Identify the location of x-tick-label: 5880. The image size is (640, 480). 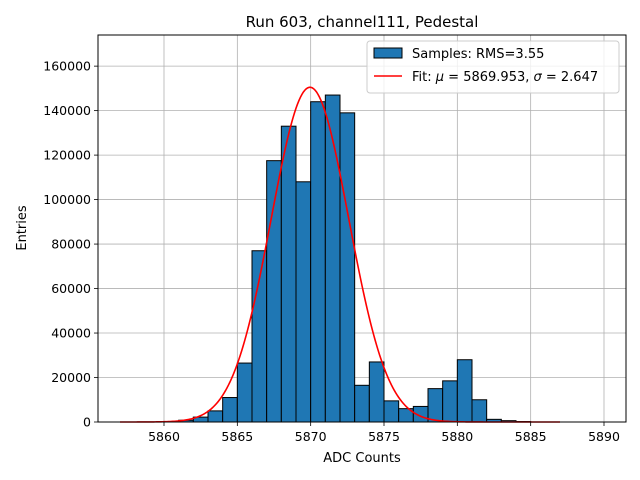
(457, 436).